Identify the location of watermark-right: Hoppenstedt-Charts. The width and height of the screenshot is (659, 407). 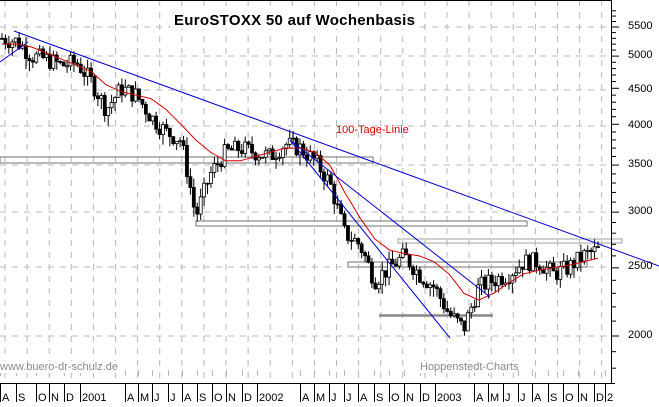
(469, 367).